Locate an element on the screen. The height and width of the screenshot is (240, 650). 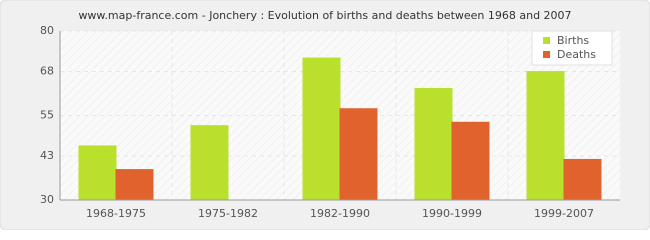
y-tick-label: 80 is located at coordinates (47, 30).